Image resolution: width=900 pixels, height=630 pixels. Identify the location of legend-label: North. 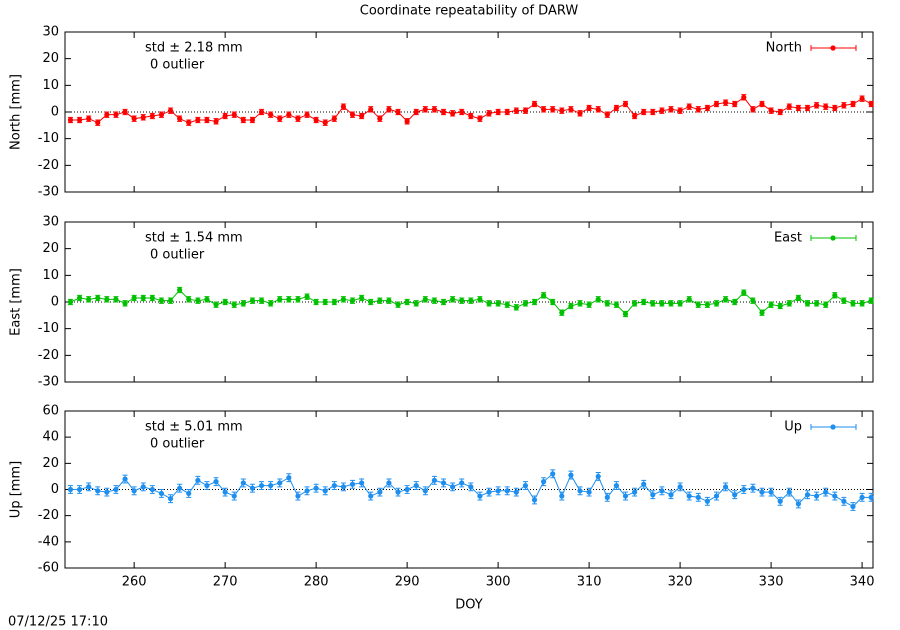
(784, 48).